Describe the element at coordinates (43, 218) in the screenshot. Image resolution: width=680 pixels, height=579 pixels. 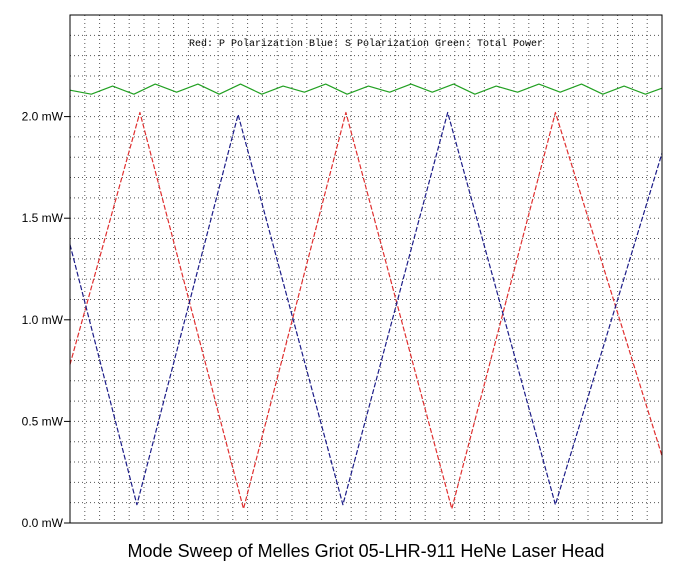
I see `y-tick-label: 1.5 mW` at that location.